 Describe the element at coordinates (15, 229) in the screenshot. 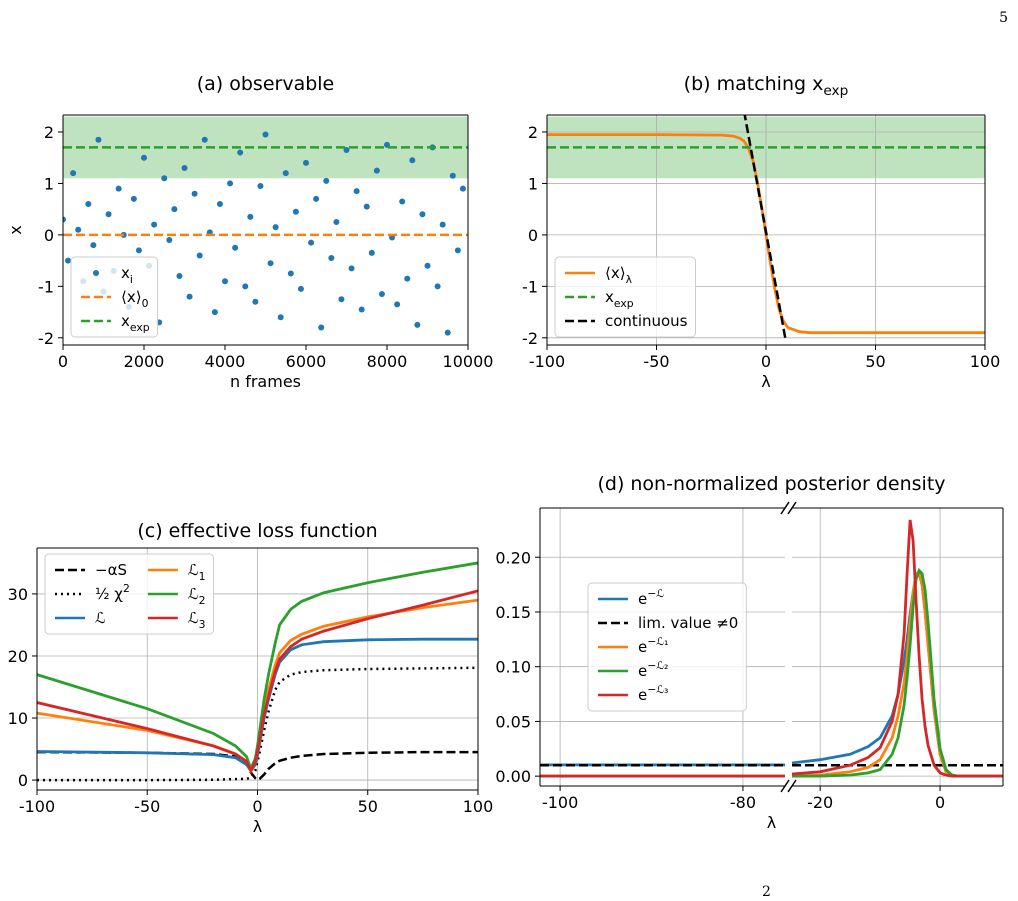

I see `y-axis-label: x` at that location.